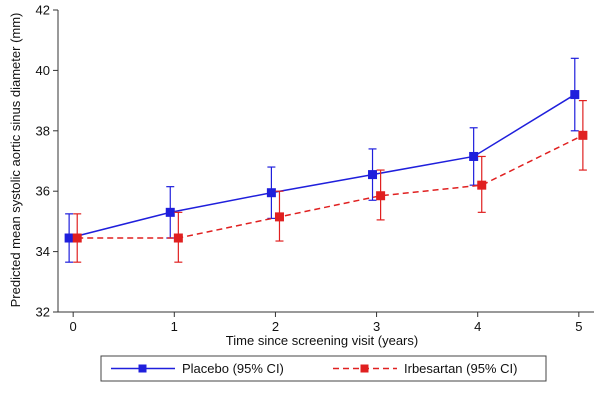 The height and width of the screenshot is (405, 600). I want to click on legend-label-irbesartan: Irbesartan (95% CI), so click(460, 368).